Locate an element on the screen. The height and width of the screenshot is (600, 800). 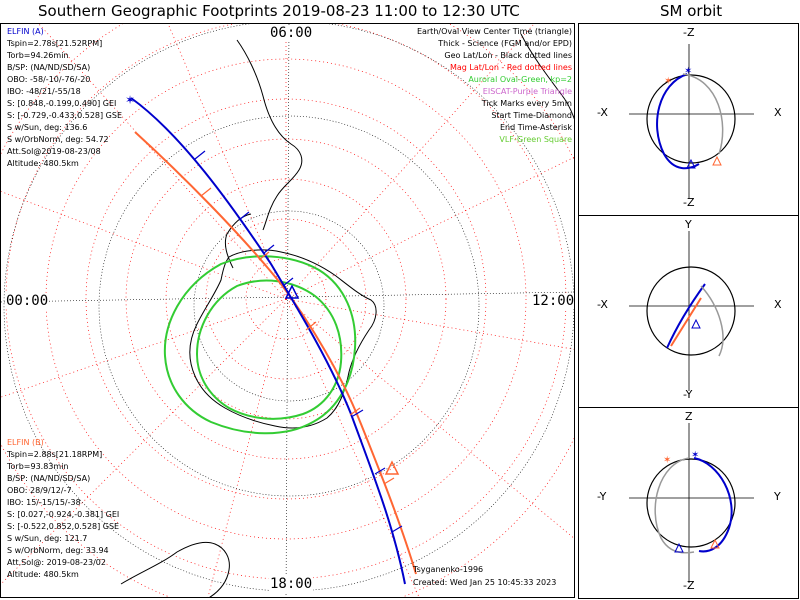
orbit-yz-bottom-label: -Z is located at coordinates (689, 585).